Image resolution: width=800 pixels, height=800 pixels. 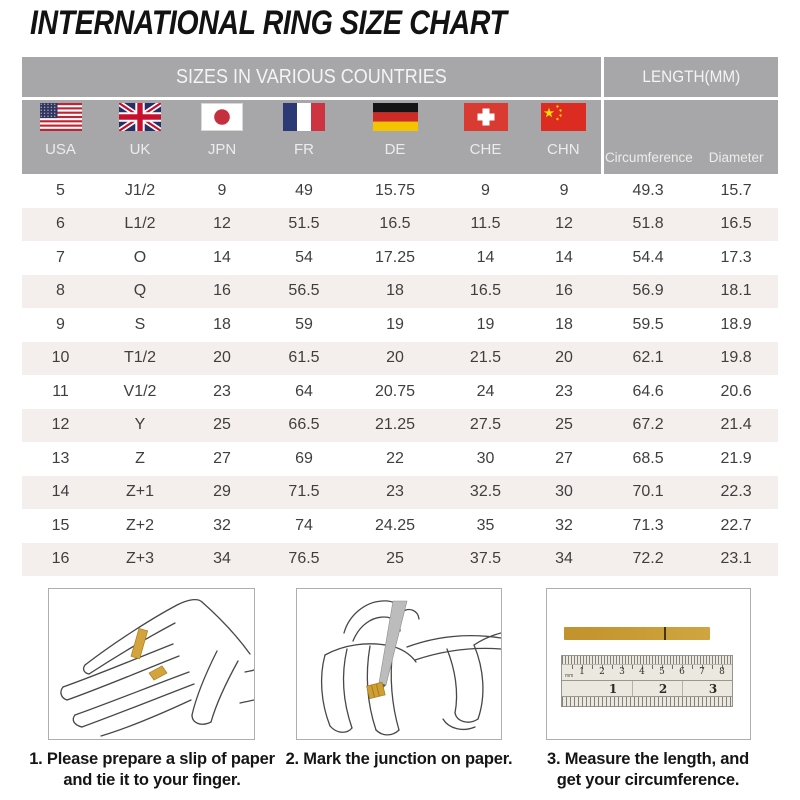 What do you see at coordinates (485, 526) in the screenshot?
I see `size-cell: 35` at bounding box center [485, 526].